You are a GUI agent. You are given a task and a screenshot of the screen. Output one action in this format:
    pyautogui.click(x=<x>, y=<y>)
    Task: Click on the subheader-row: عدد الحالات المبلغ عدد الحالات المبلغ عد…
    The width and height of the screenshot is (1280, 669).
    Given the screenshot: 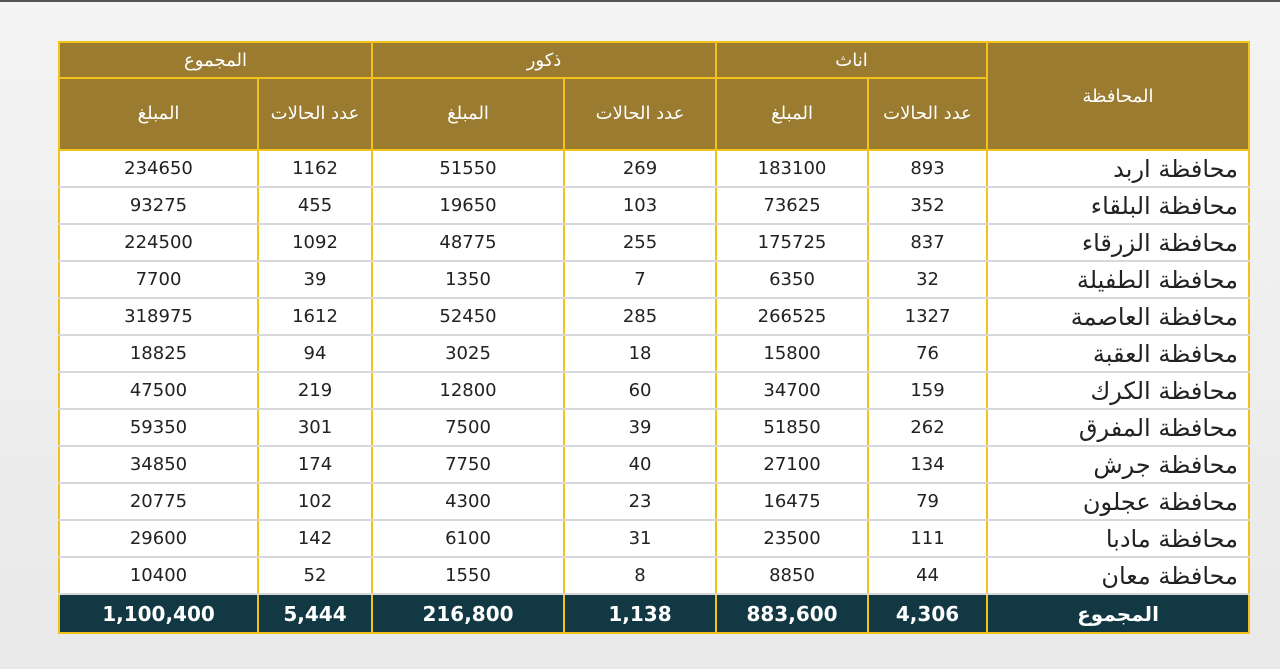 What is the action you would take?
    pyautogui.click(x=653, y=114)
    